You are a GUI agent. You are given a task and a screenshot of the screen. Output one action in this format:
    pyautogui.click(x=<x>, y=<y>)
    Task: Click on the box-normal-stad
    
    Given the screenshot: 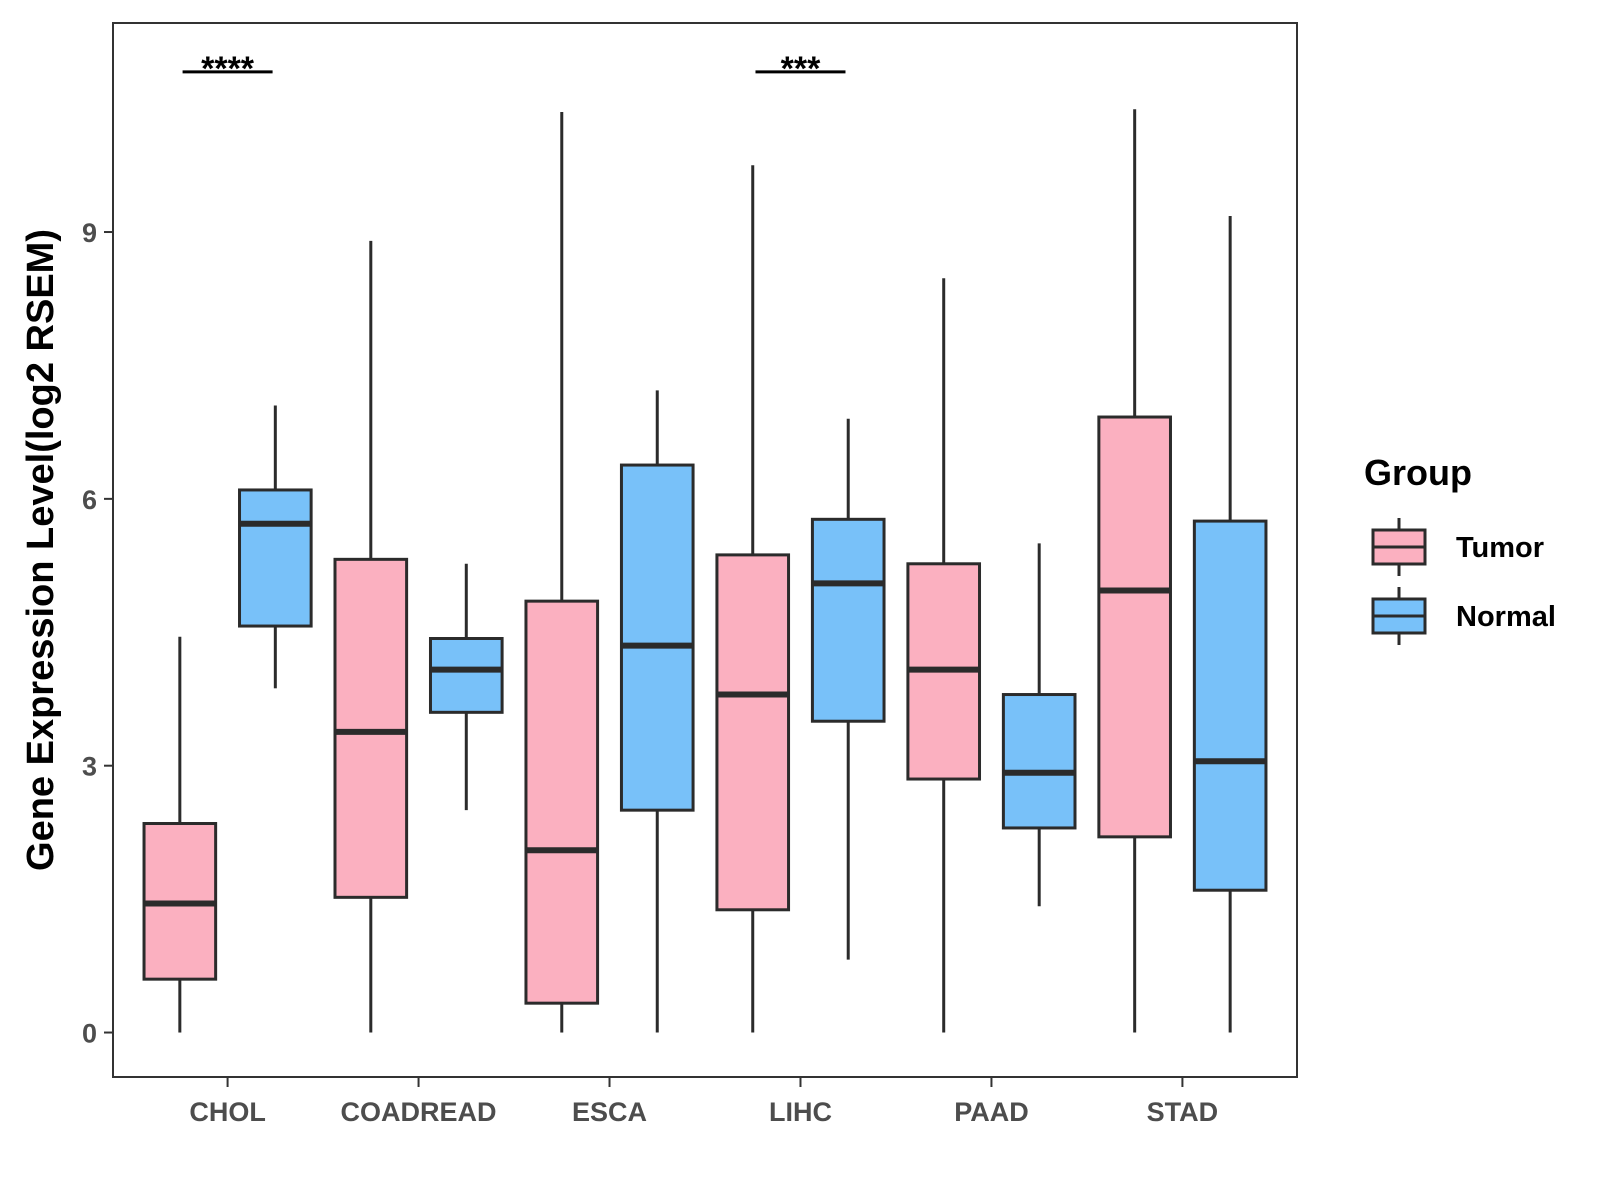 What is the action you would take?
    pyautogui.click(x=1230, y=624)
    